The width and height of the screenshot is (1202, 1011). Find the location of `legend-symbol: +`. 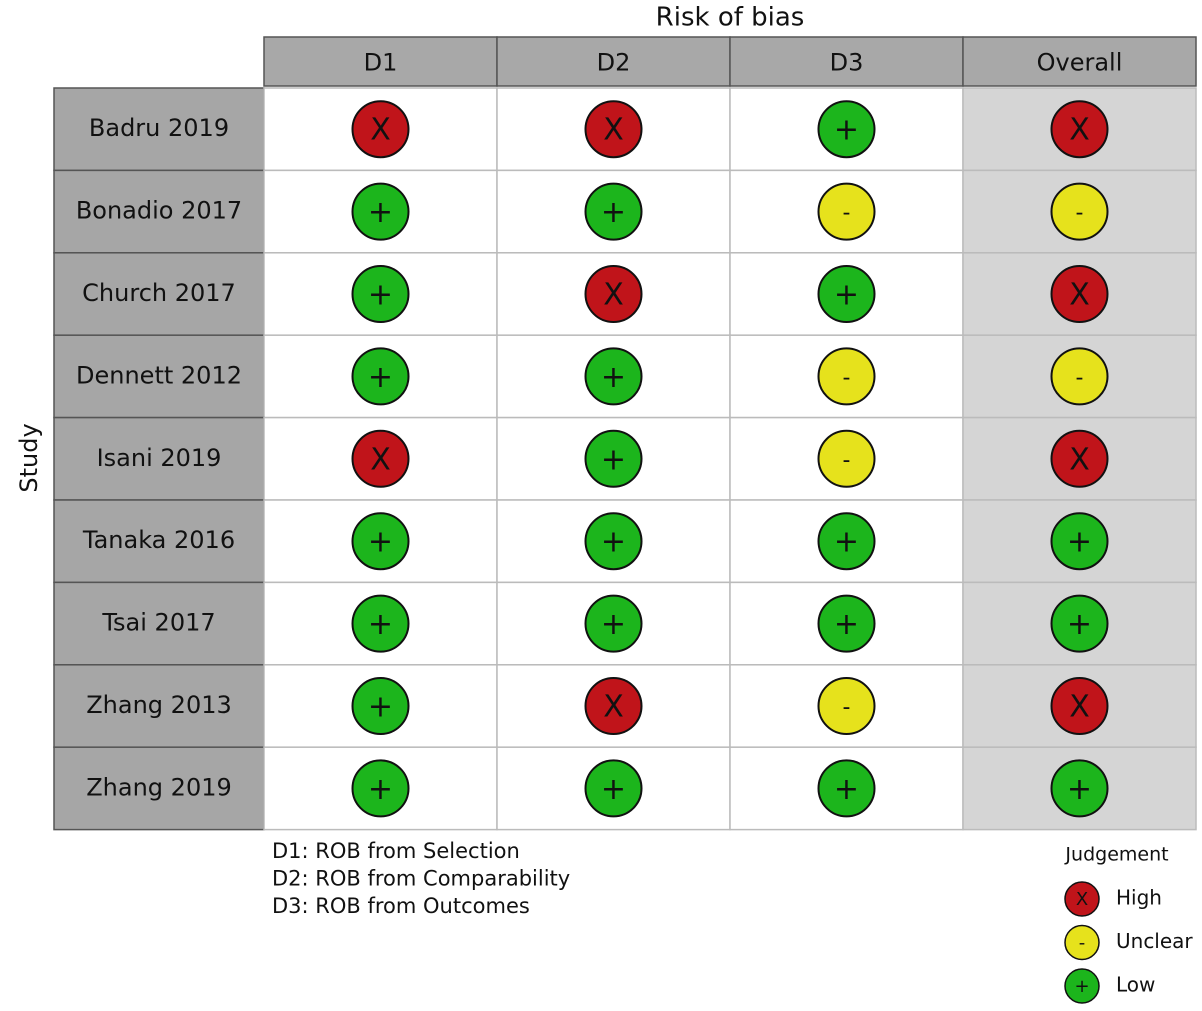

legend-symbol: + is located at coordinates (1081, 986).